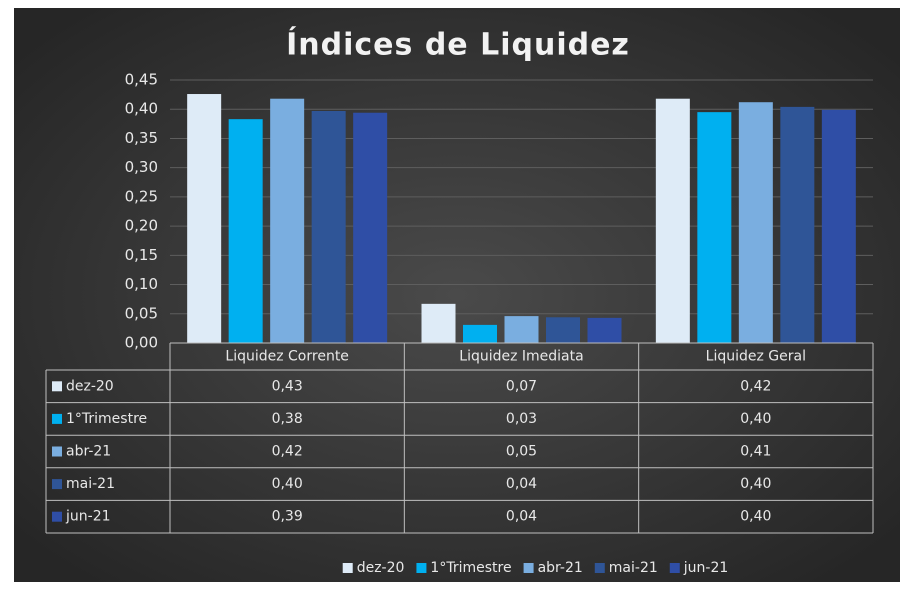 The image size is (916, 596). What do you see at coordinates (141, 313) in the screenshot?
I see `y-tick-label: 0,05` at bounding box center [141, 313].